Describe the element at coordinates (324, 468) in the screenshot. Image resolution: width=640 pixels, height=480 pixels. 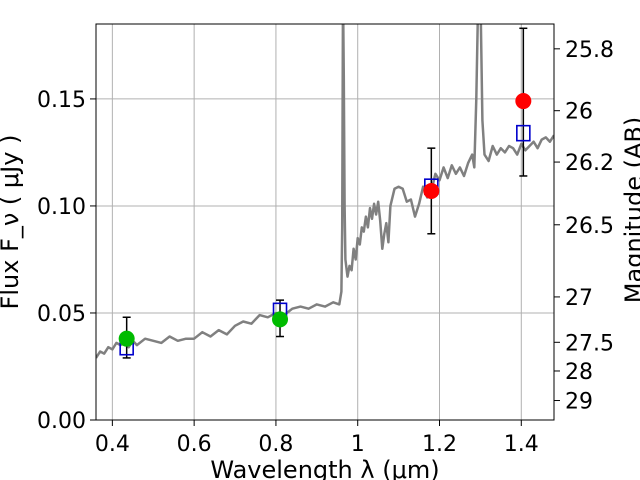
I see `x-axis-label: Wavelength λ (μm)` at that location.